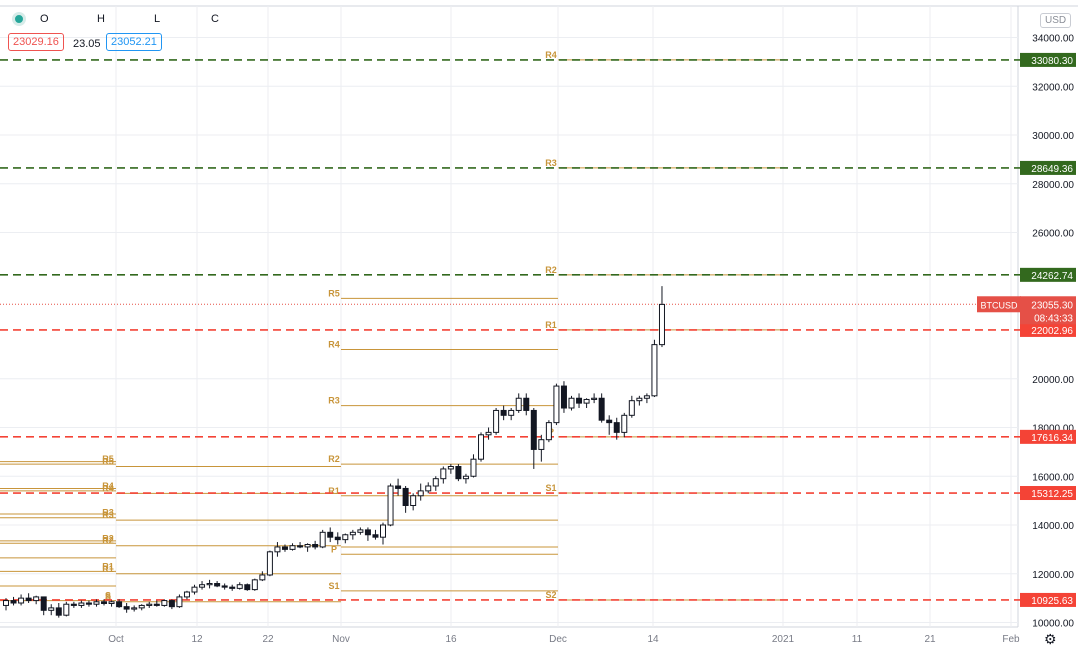 The width and height of the screenshot is (1080, 653). What do you see at coordinates (134, 42) in the screenshot?
I see `buy-price-button: 23052.21` at bounding box center [134, 42].